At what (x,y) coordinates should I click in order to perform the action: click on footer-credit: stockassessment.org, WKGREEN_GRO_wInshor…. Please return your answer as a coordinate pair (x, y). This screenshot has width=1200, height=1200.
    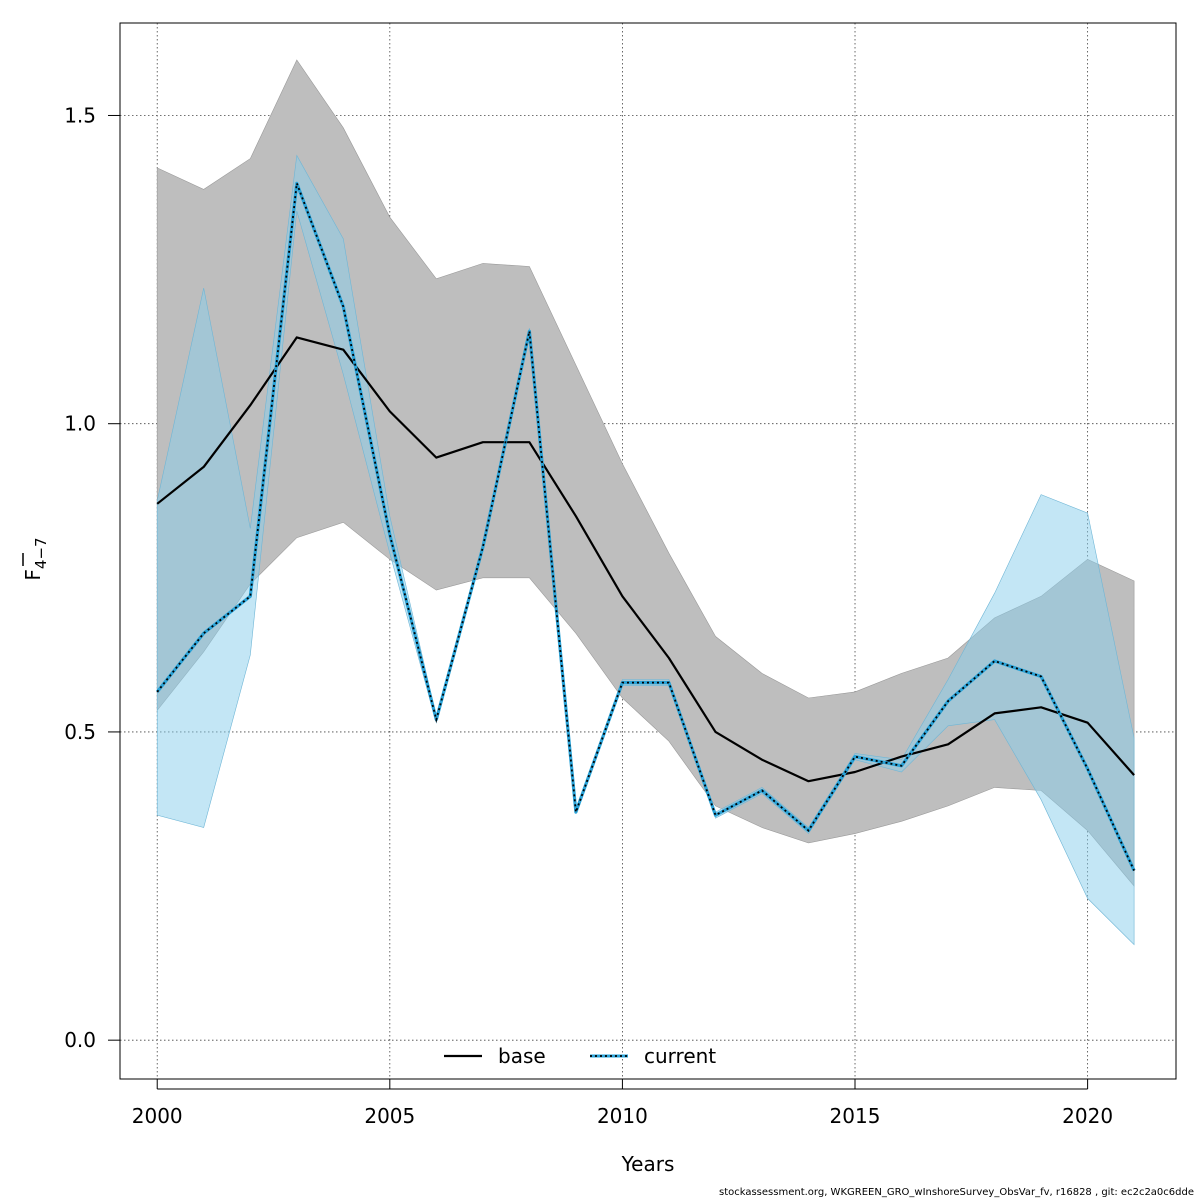
    Looking at the image, I should click on (956, 1192).